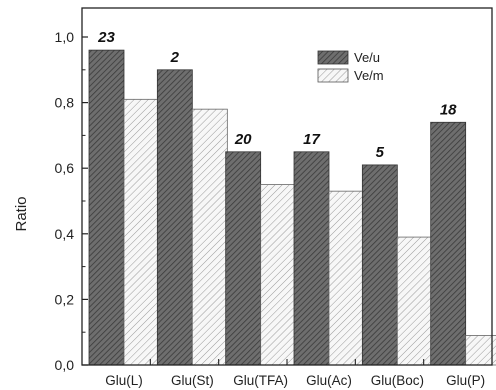 The image size is (496, 390). Describe the element at coordinates (65, 234) in the screenshot. I see `y-tick-label: 0,4` at that location.